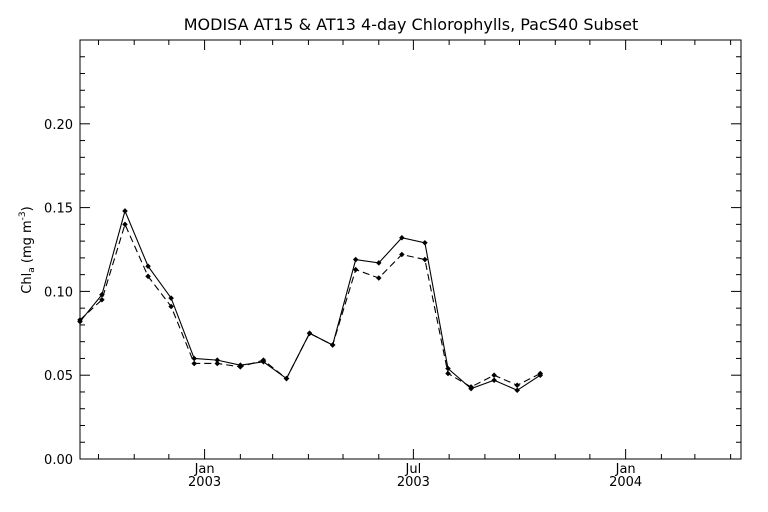  What do you see at coordinates (58, 292) in the screenshot?
I see `y-tick-label: 0.10` at bounding box center [58, 292].